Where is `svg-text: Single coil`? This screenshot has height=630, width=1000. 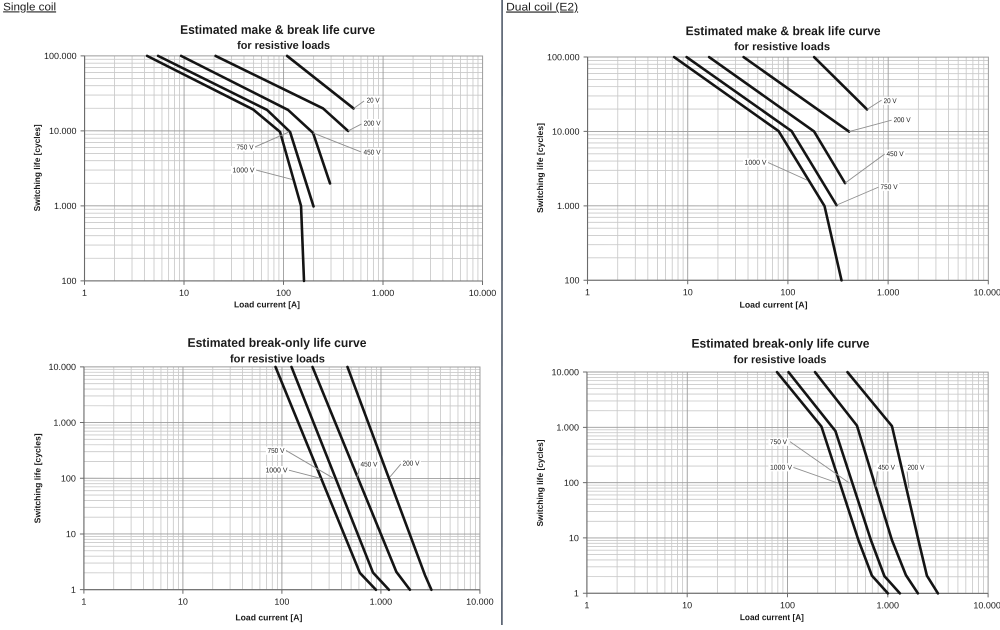 svg-text: Single coil is located at coordinates (29, 7).